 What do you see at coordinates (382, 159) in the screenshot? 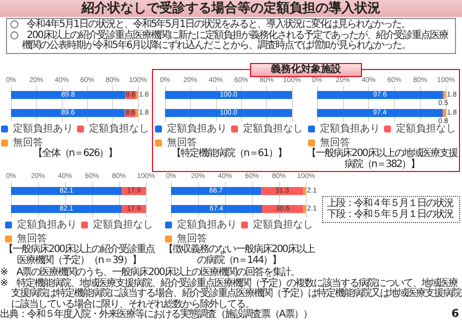
I see `text: 【一般病床200床以上の地域医療支援病院（n＝382）】` at bounding box center [382, 159].